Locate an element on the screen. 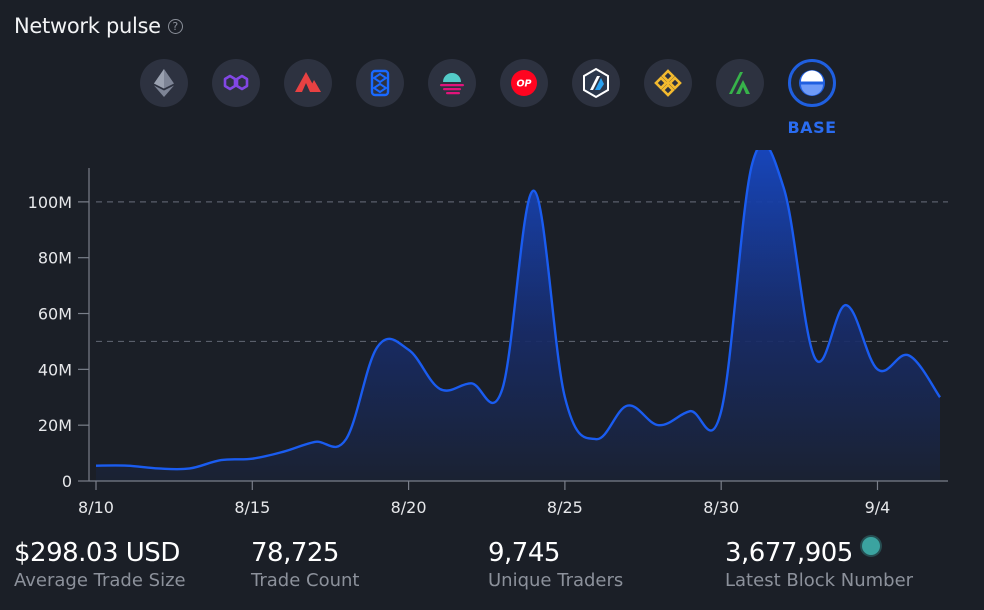 This screenshot has width=984, height=610. stat-unique-traders: 9,745 Unique Traders is located at coordinates (555, 564).